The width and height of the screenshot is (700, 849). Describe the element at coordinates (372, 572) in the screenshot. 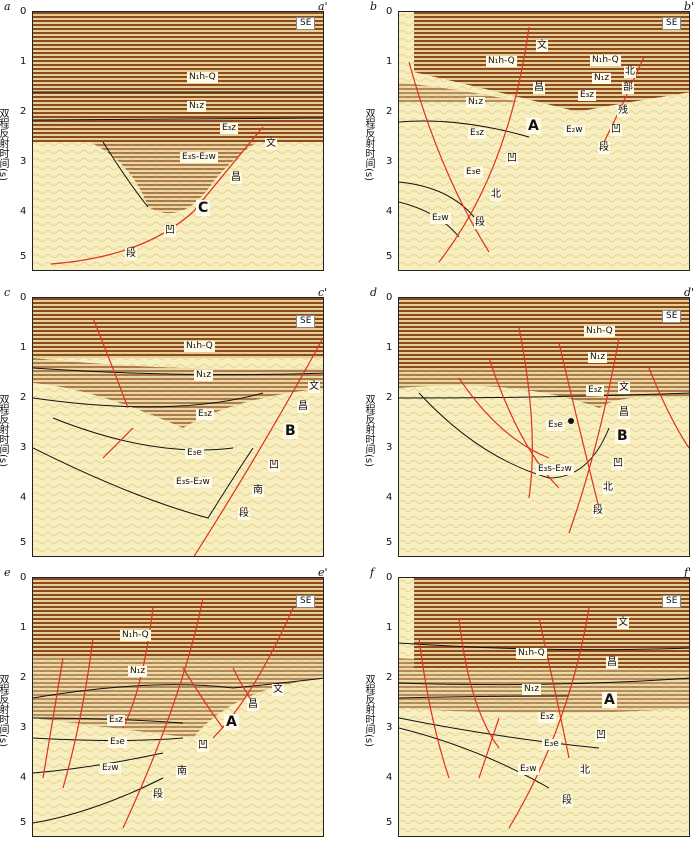

I see `panel-label-left: f` at that location.